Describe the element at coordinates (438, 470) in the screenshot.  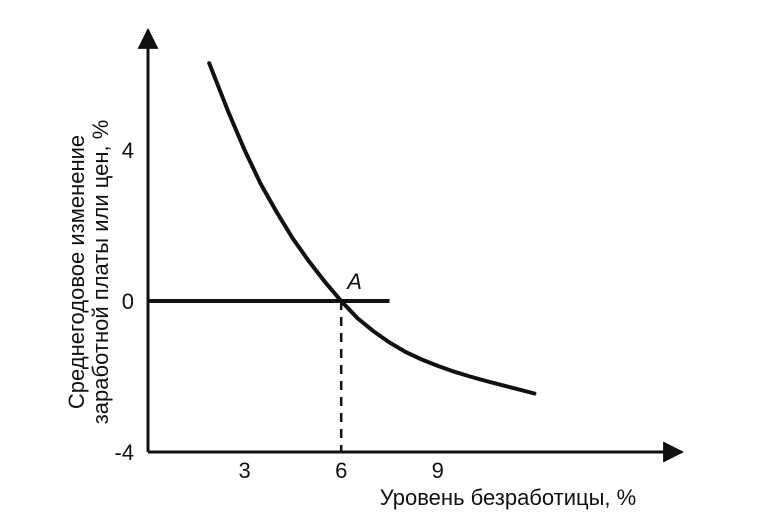
I see `x-tick-label: 9` at that location.